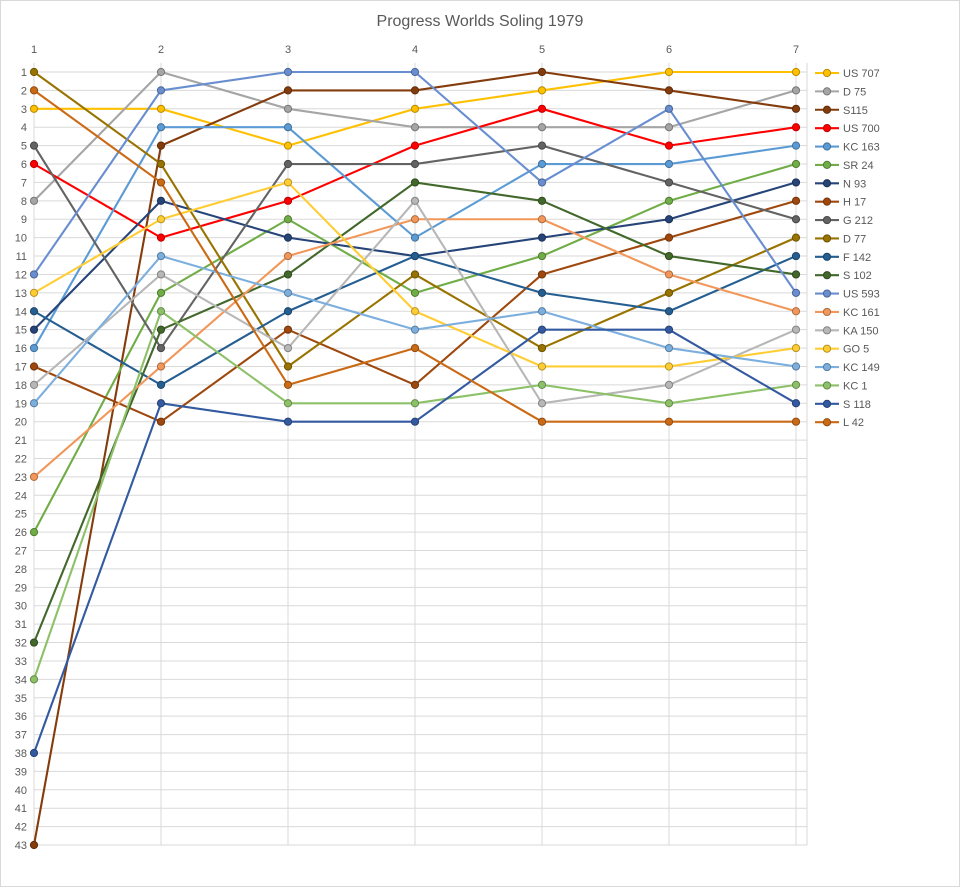 The width and height of the screenshot is (960, 887). What do you see at coordinates (24, 73) in the screenshot?
I see `y-tick-label: 1` at bounding box center [24, 73].